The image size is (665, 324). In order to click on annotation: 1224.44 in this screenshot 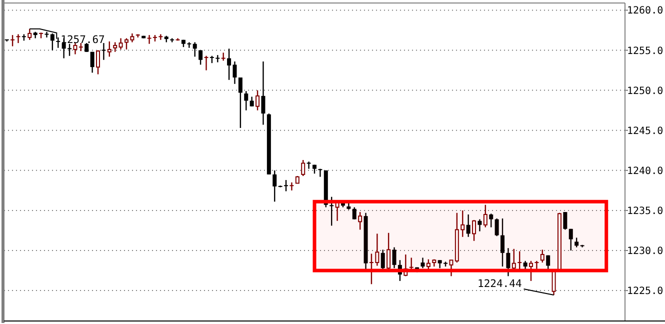, I will do `click(500, 284)`.